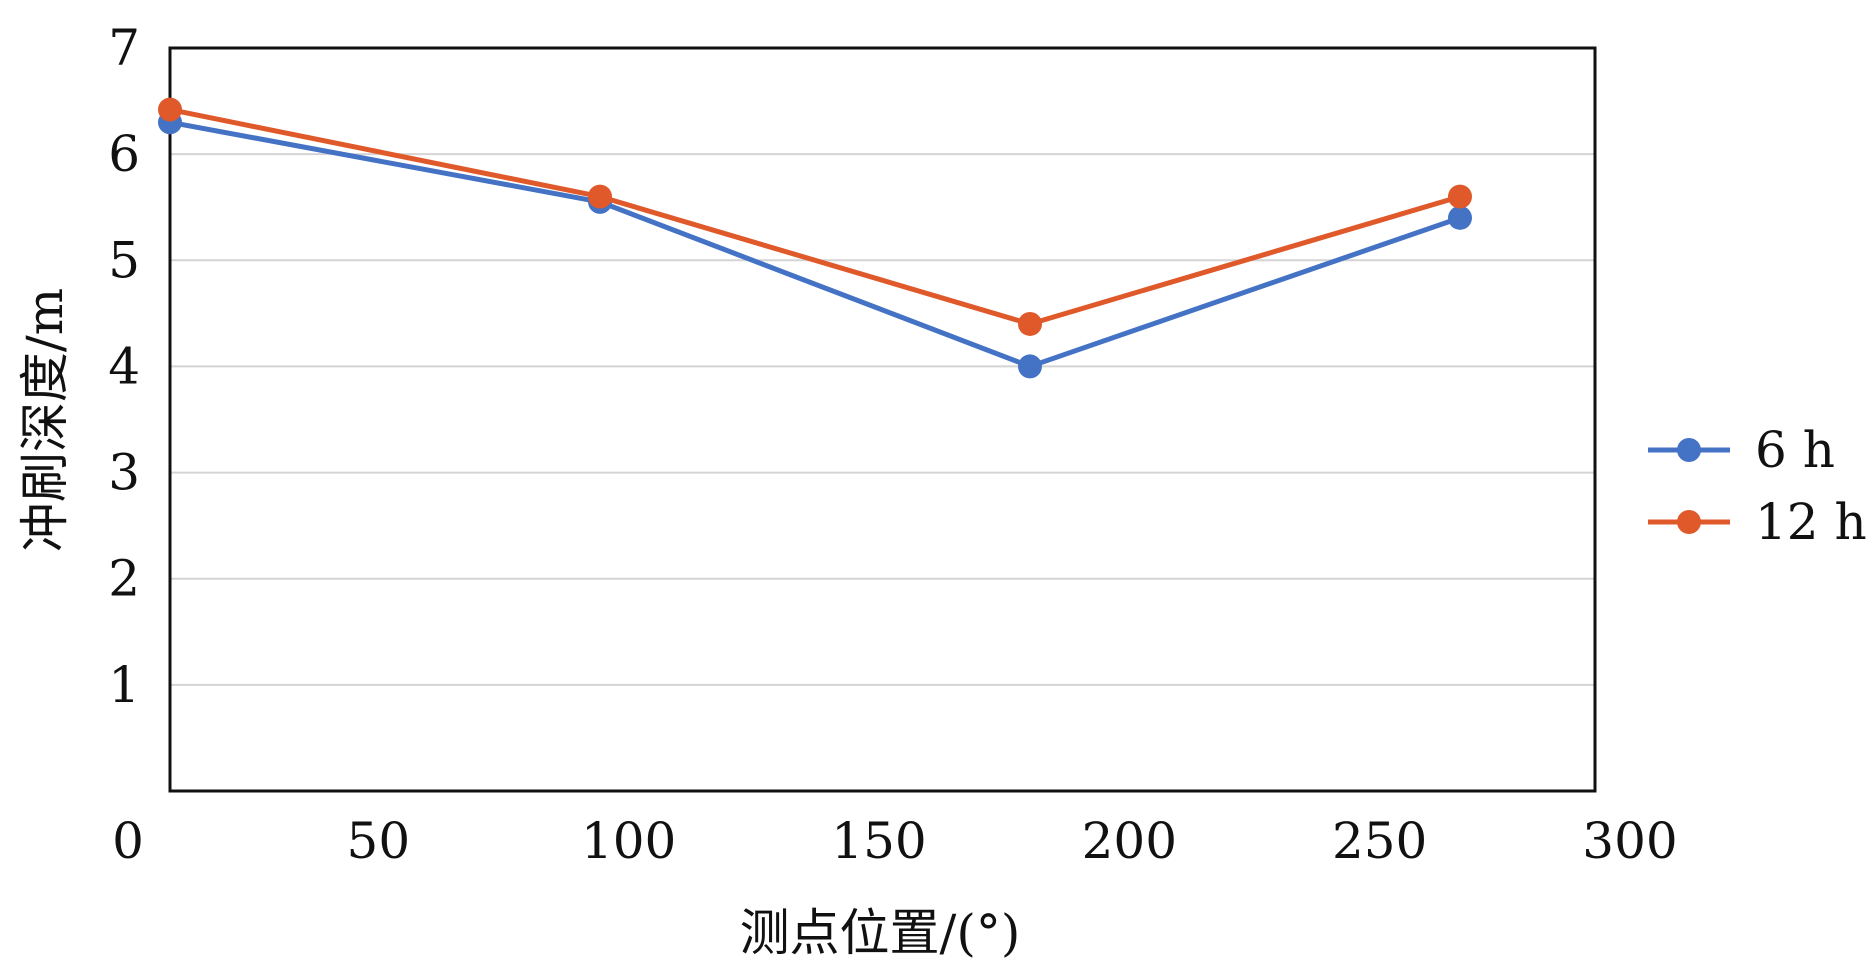 This screenshot has height=976, width=1875. I want to click on x-tick-label: 100, so click(628, 841).